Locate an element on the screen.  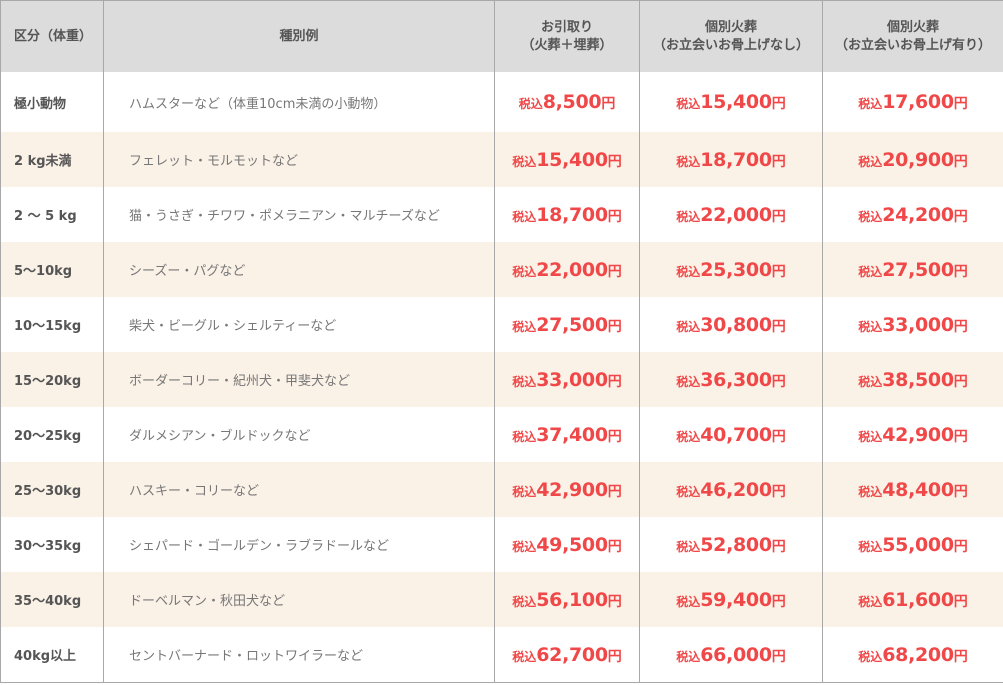
price-cell-pickup: 税込15,400円 is located at coordinates (567, 159).